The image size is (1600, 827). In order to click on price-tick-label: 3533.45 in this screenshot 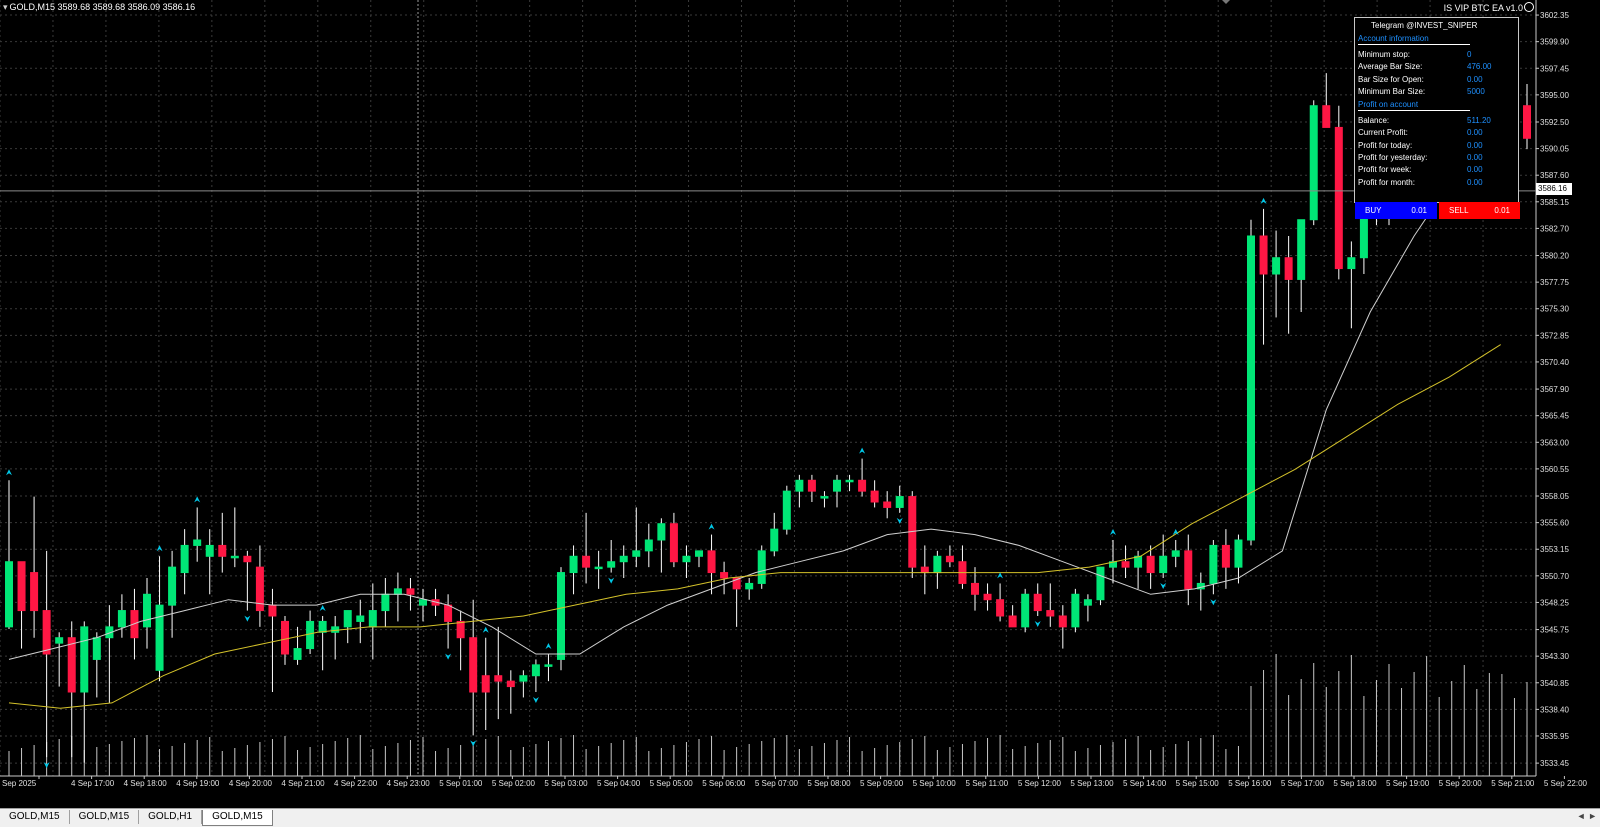, I will do `click(1554, 763)`.